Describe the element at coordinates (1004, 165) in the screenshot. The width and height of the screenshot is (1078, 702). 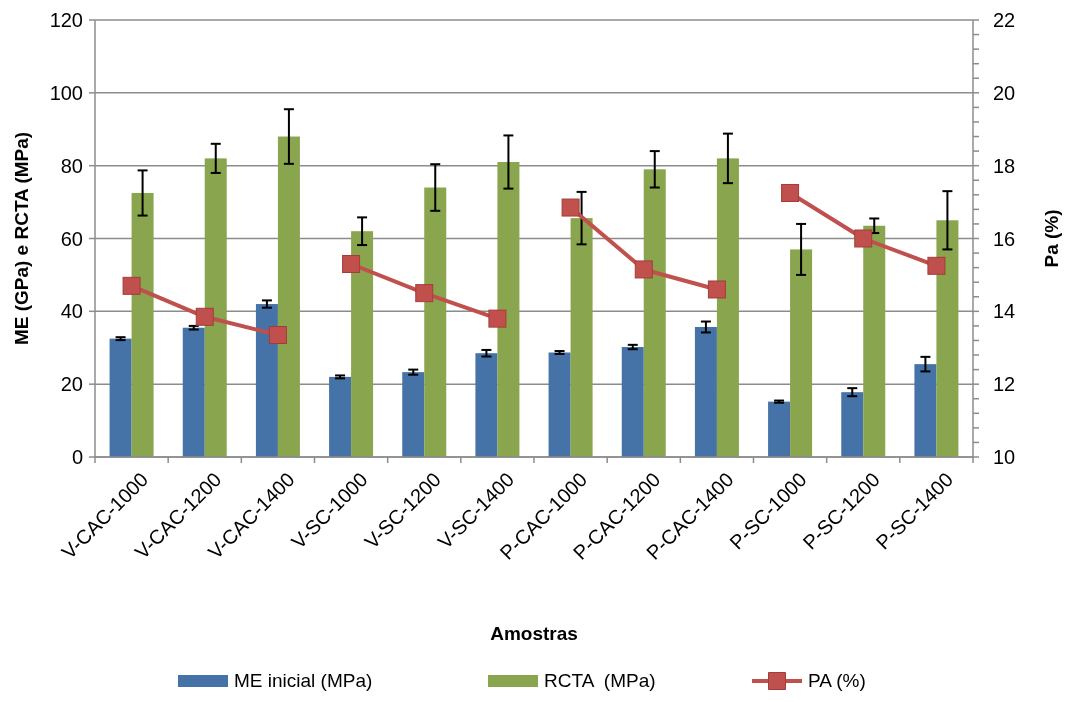
I see `y2-tick-label: 18` at that location.